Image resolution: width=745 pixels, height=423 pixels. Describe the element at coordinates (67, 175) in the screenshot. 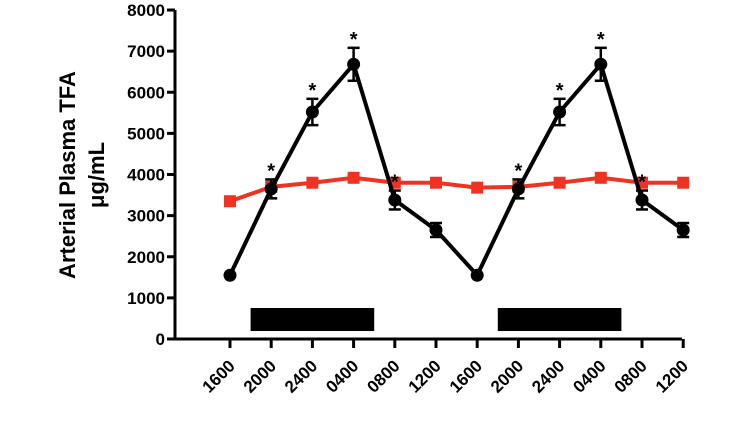

I see `y-axis-title-line-1: Arterial Plasma TFA` at that location.